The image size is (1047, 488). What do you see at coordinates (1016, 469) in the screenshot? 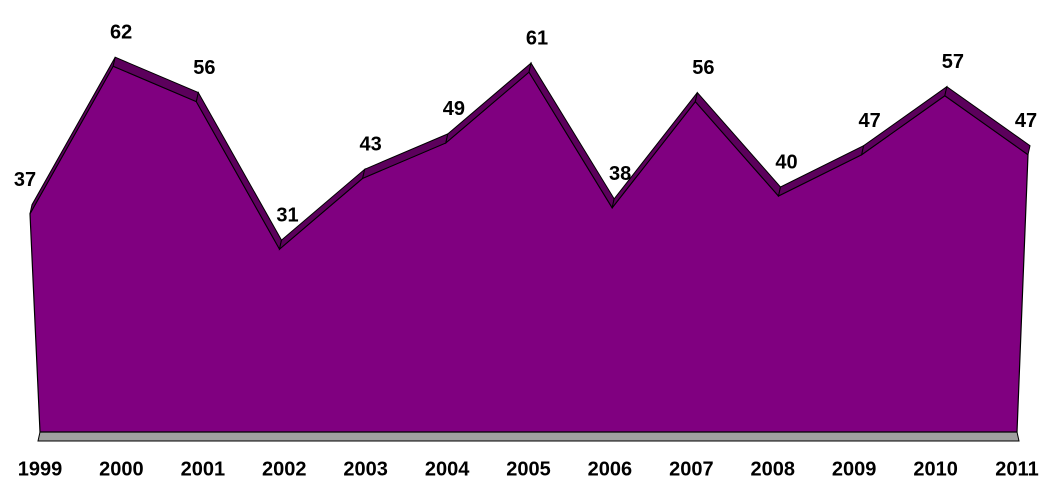
I see `x-tick-label: 2011` at bounding box center [1016, 469].